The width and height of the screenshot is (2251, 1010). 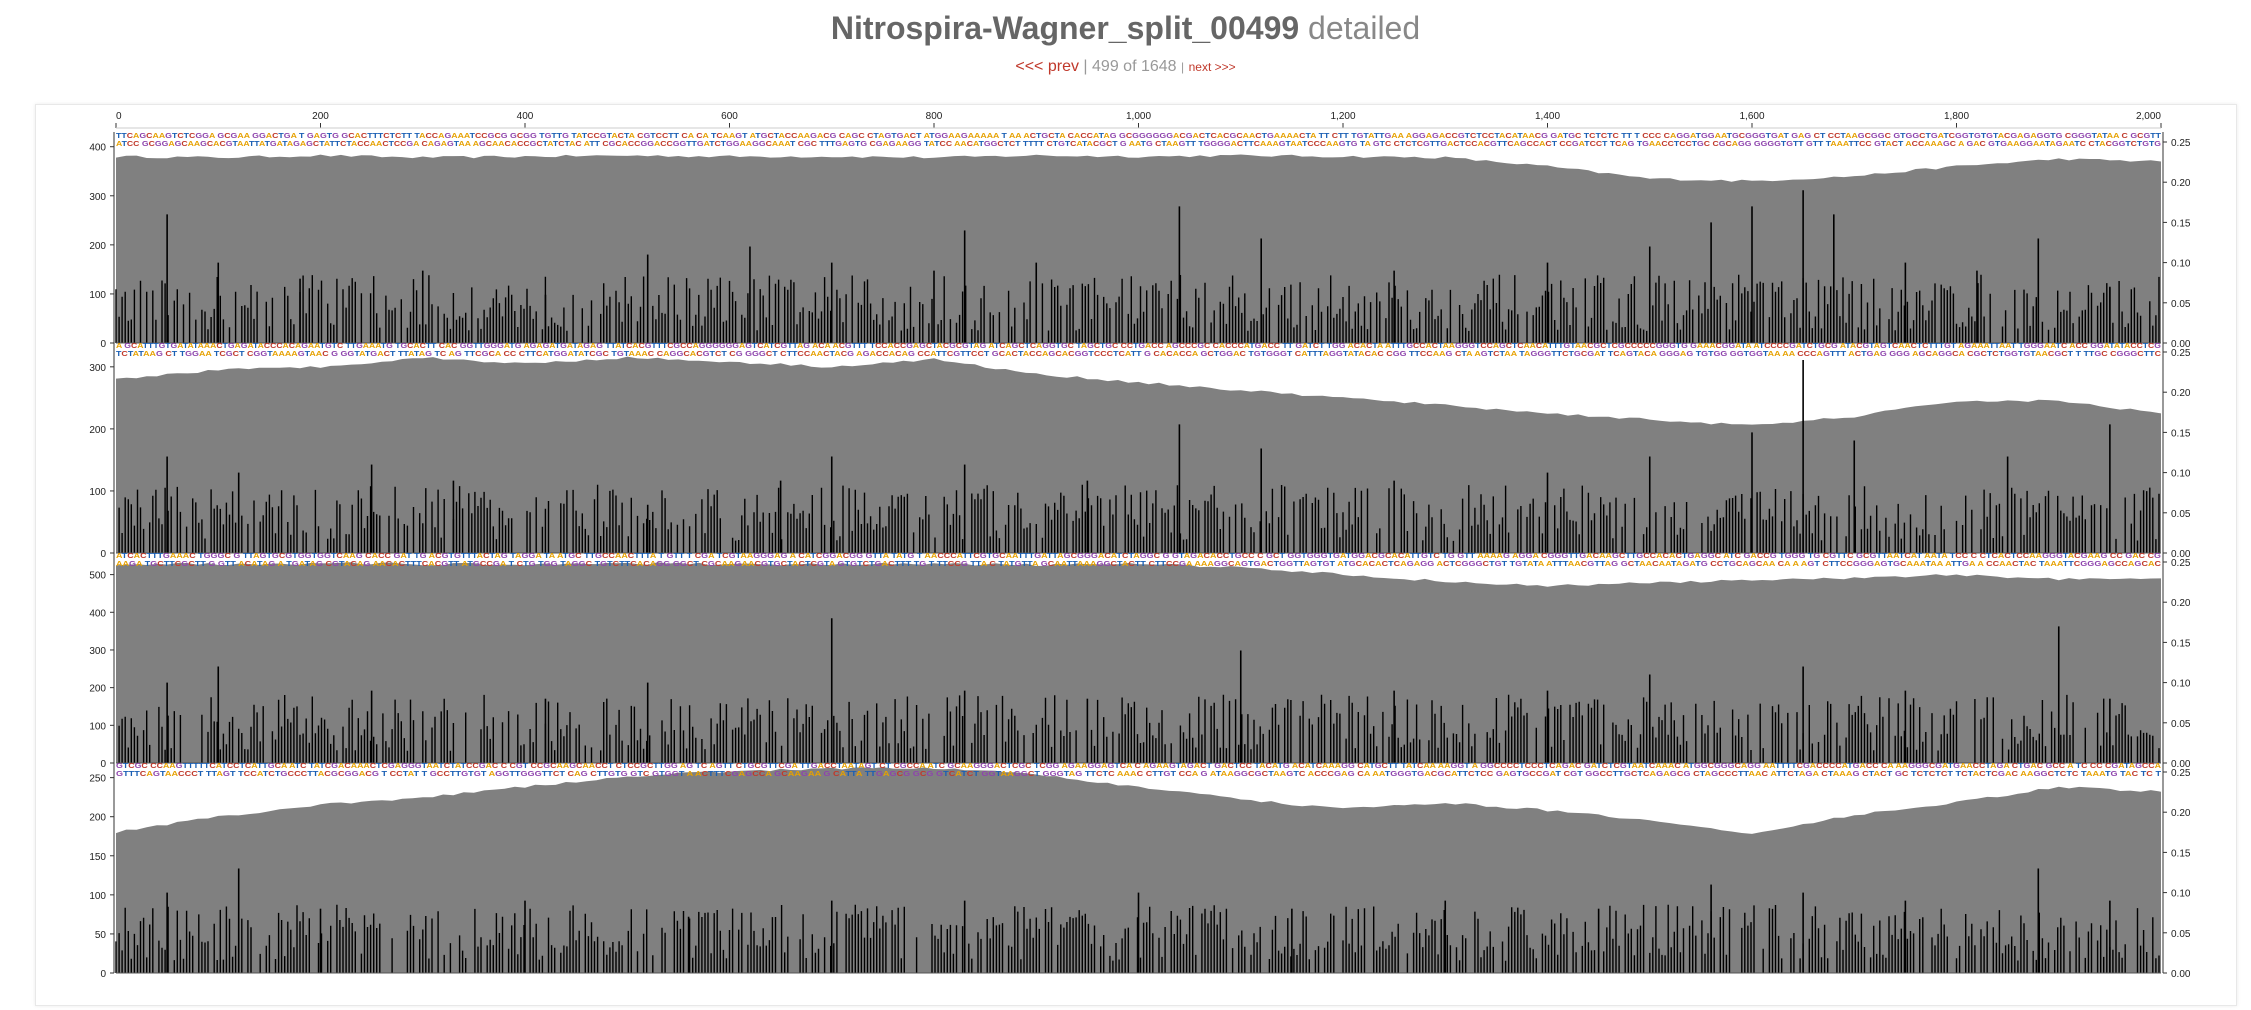 What do you see at coordinates (1047, 66) in the screenshot?
I see `prev-link: <<< prev` at bounding box center [1047, 66].